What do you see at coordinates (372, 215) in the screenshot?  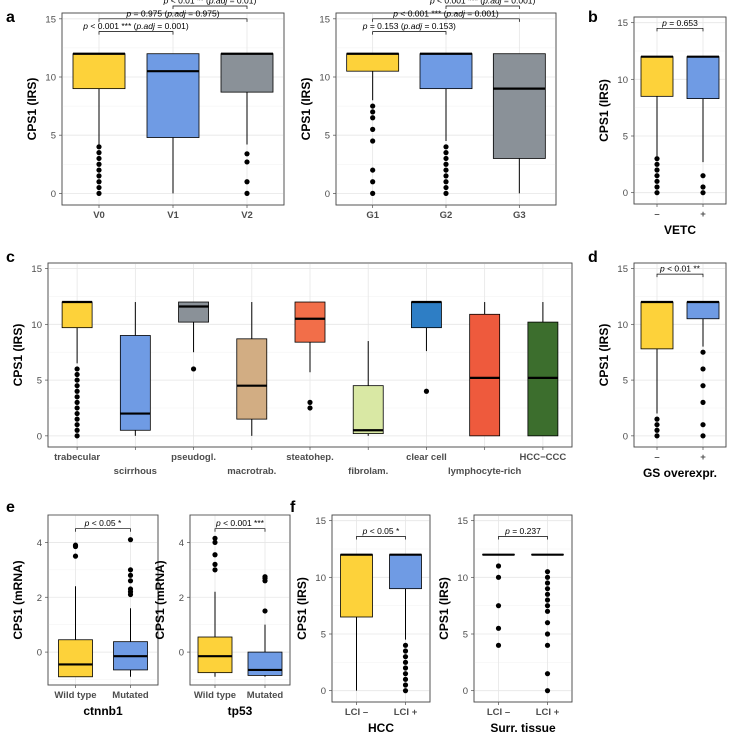 I see `x-tick-label: G1` at bounding box center [372, 215].